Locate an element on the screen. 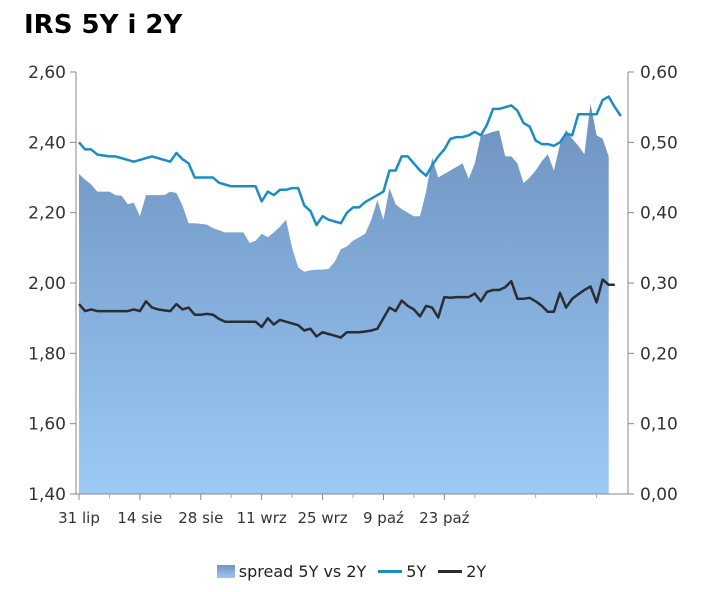 The image size is (703, 592). legend-item-2y: 2Y is located at coordinates (462, 571).